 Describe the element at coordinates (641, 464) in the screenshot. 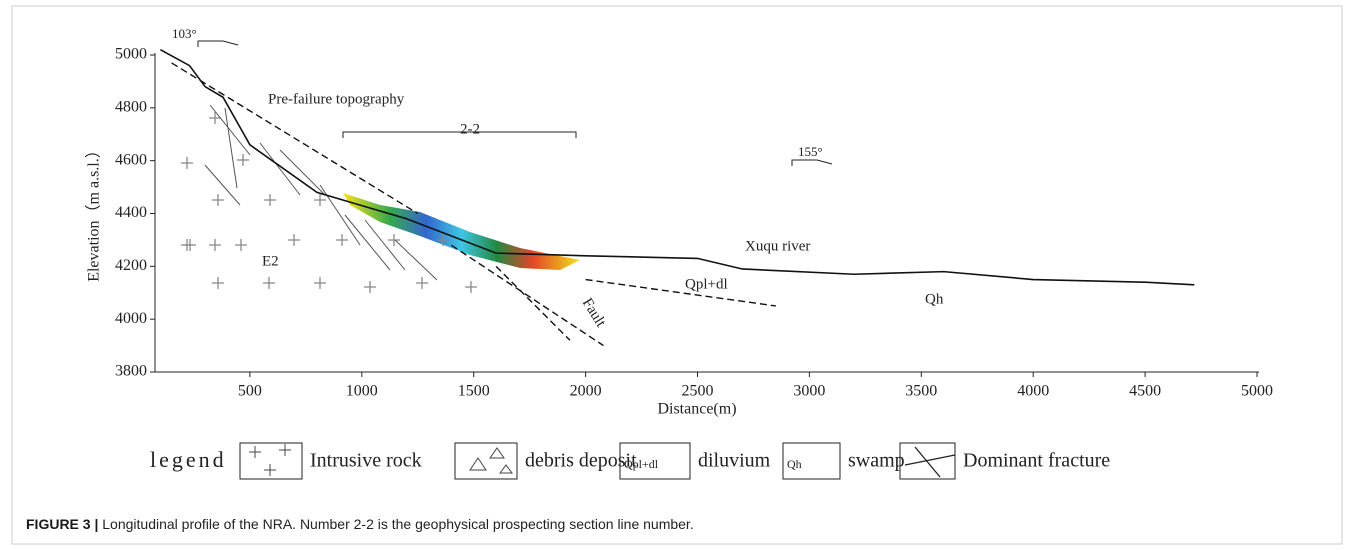

I see `legend-icon-text: Qpl+dl` at that location.